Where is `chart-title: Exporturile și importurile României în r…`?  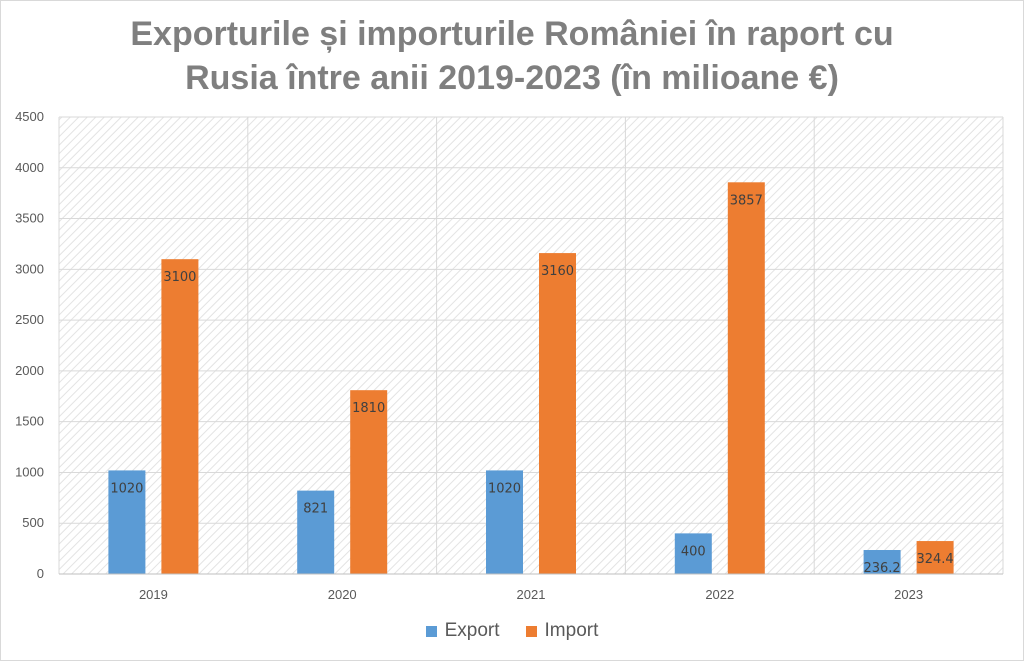
chart-title: Exporturile și importurile României în r… is located at coordinates (512, 56).